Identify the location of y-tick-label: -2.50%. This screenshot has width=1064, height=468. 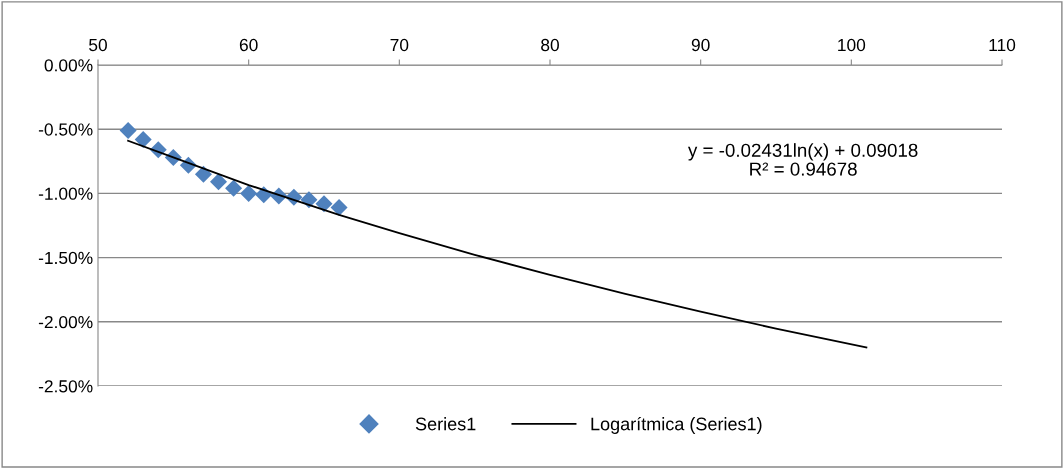
(65, 386).